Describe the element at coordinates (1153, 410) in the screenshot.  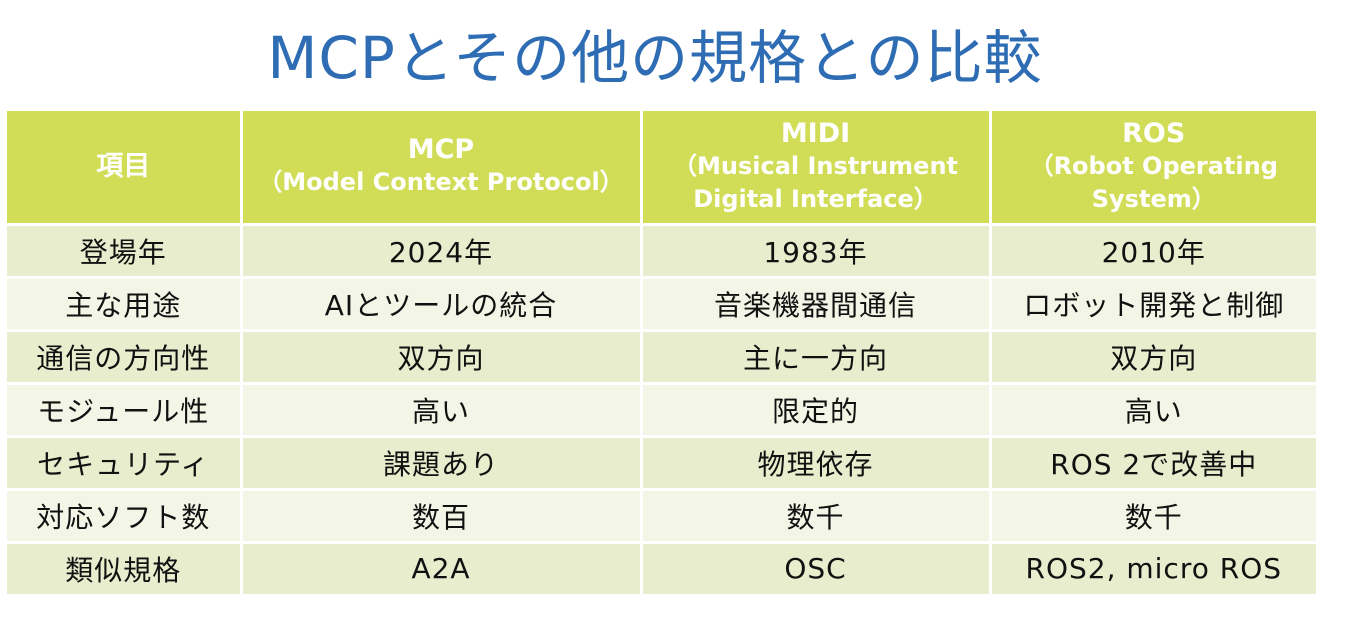
I see `ros-cell: 高い` at that location.